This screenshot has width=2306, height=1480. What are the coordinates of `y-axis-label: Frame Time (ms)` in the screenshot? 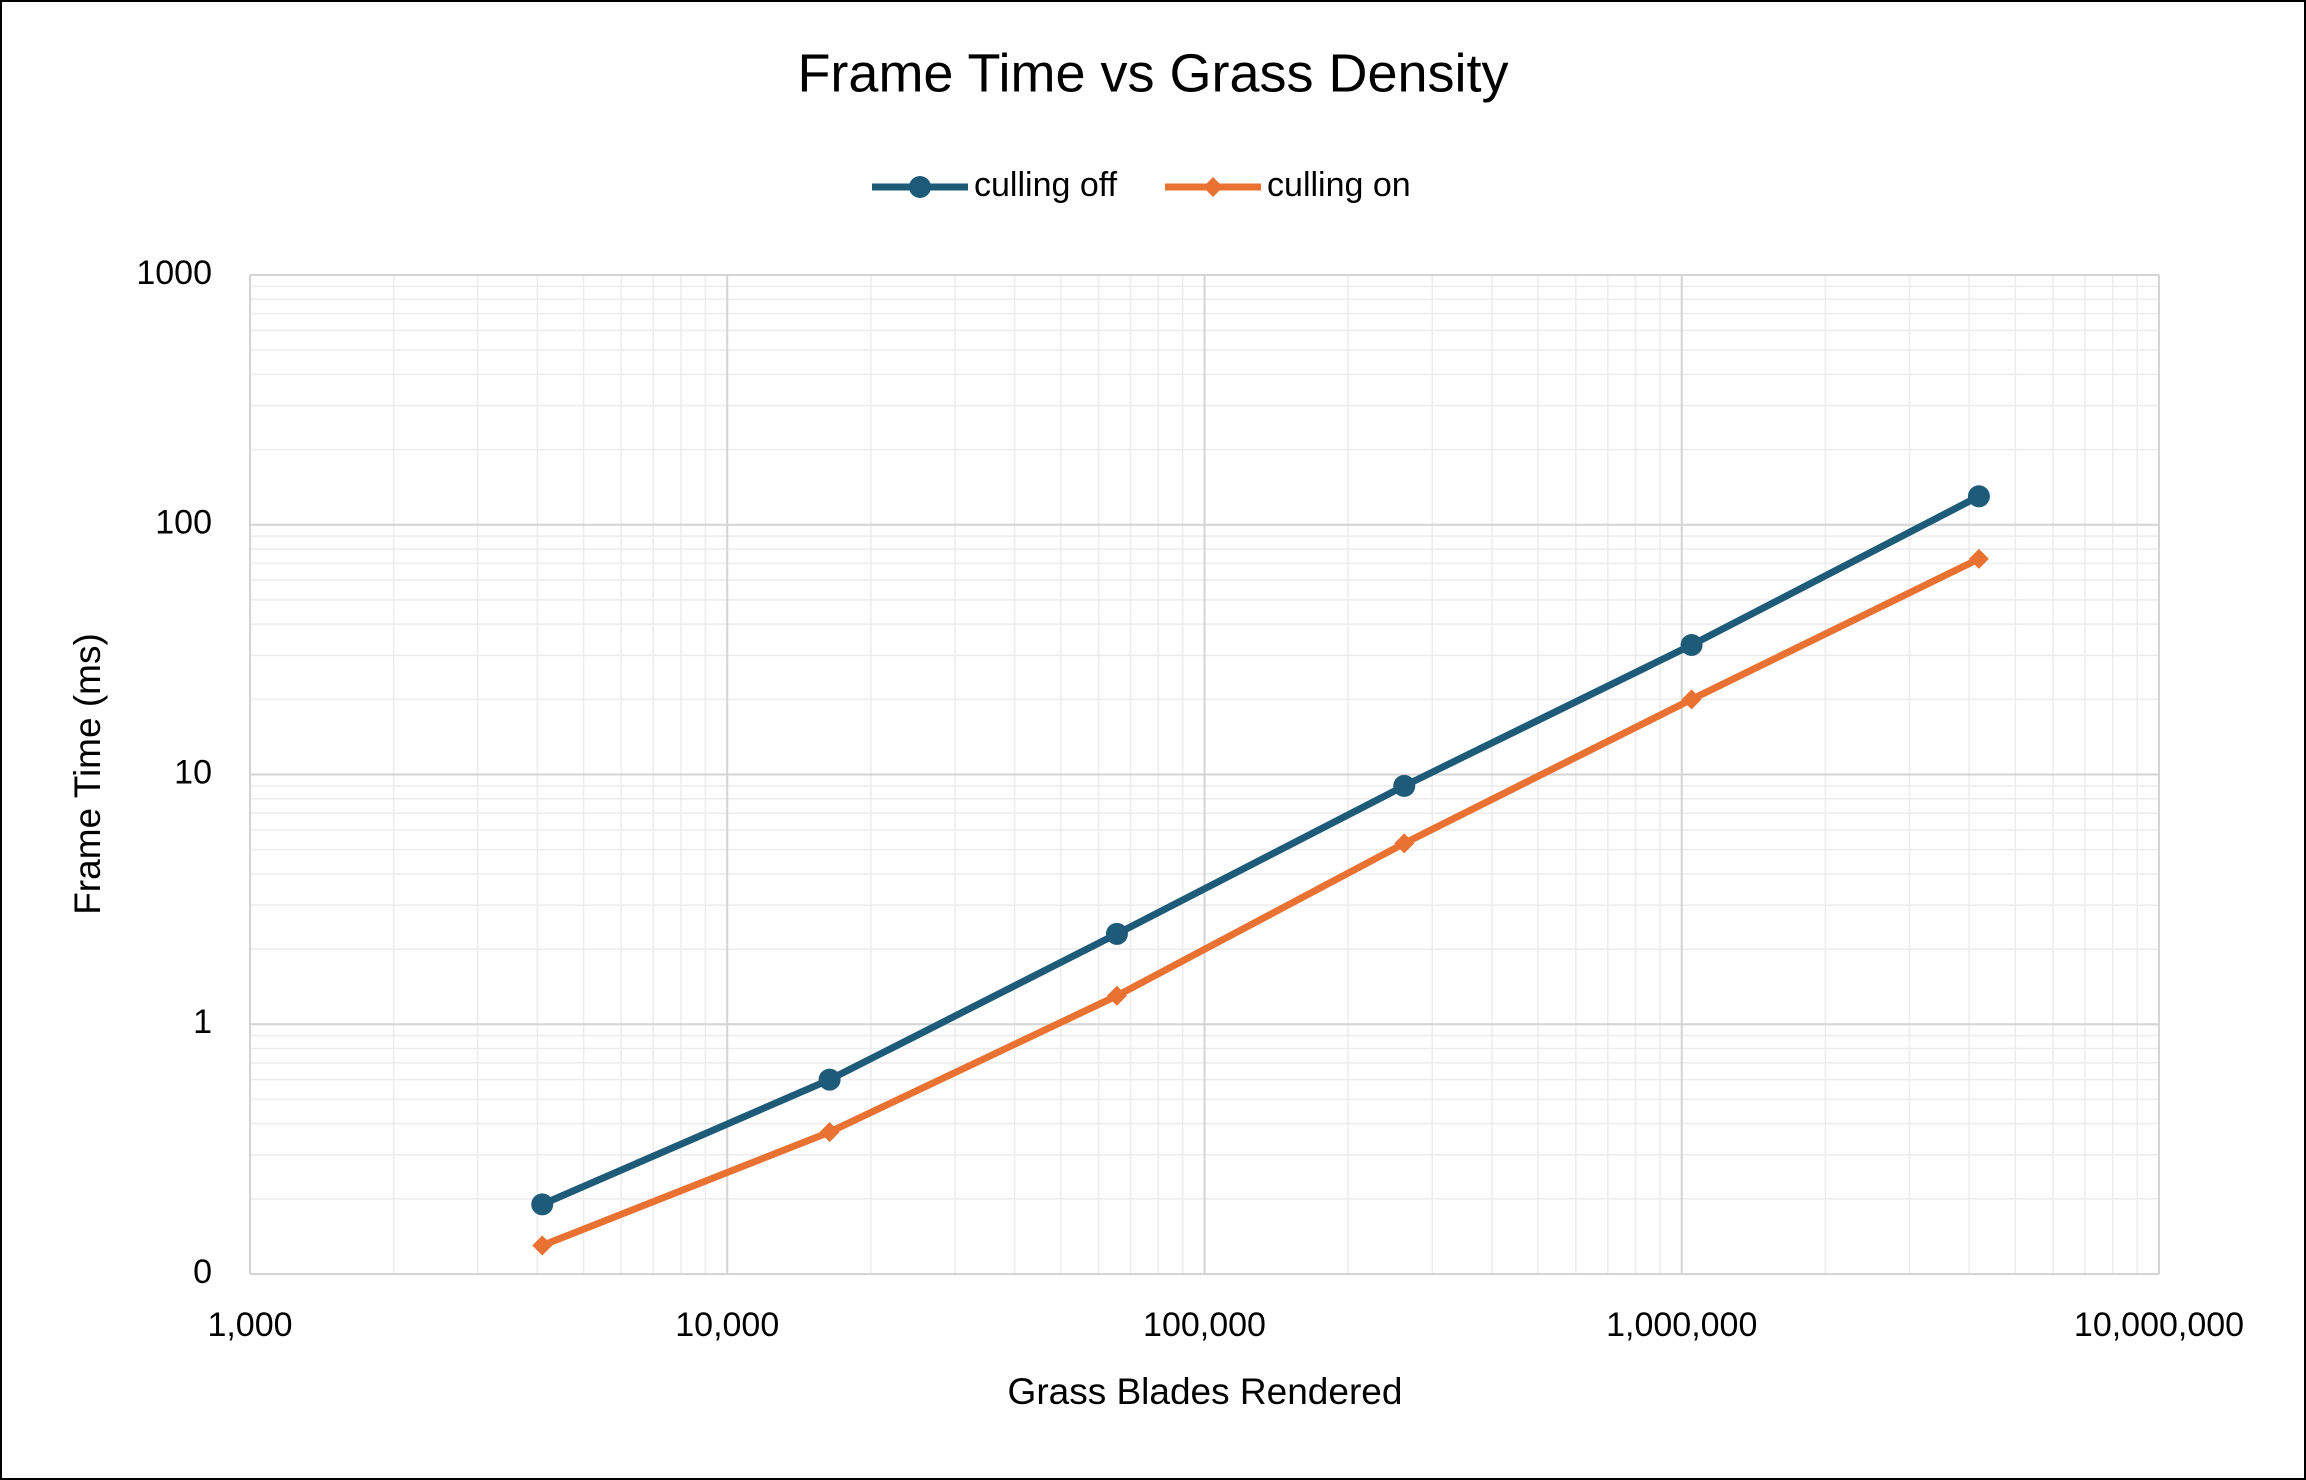 It's located at (87, 774).